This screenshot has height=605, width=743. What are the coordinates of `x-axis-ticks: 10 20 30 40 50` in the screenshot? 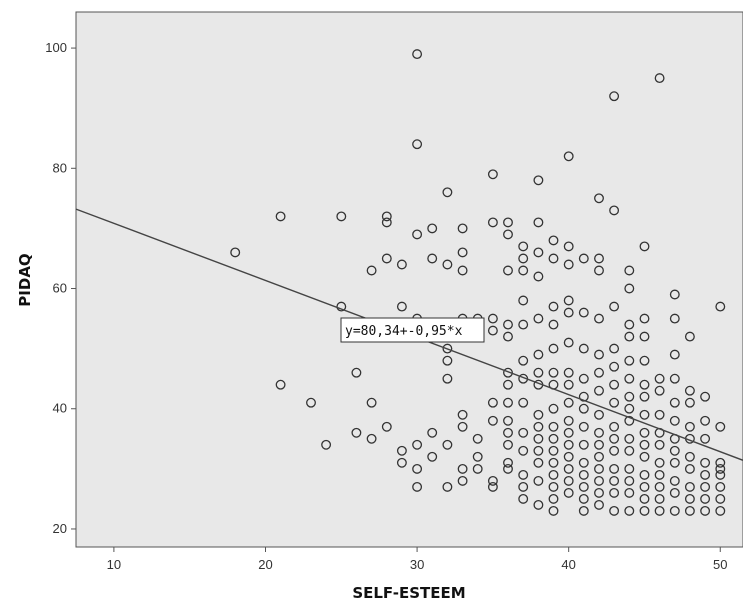 It's located at (417, 559).